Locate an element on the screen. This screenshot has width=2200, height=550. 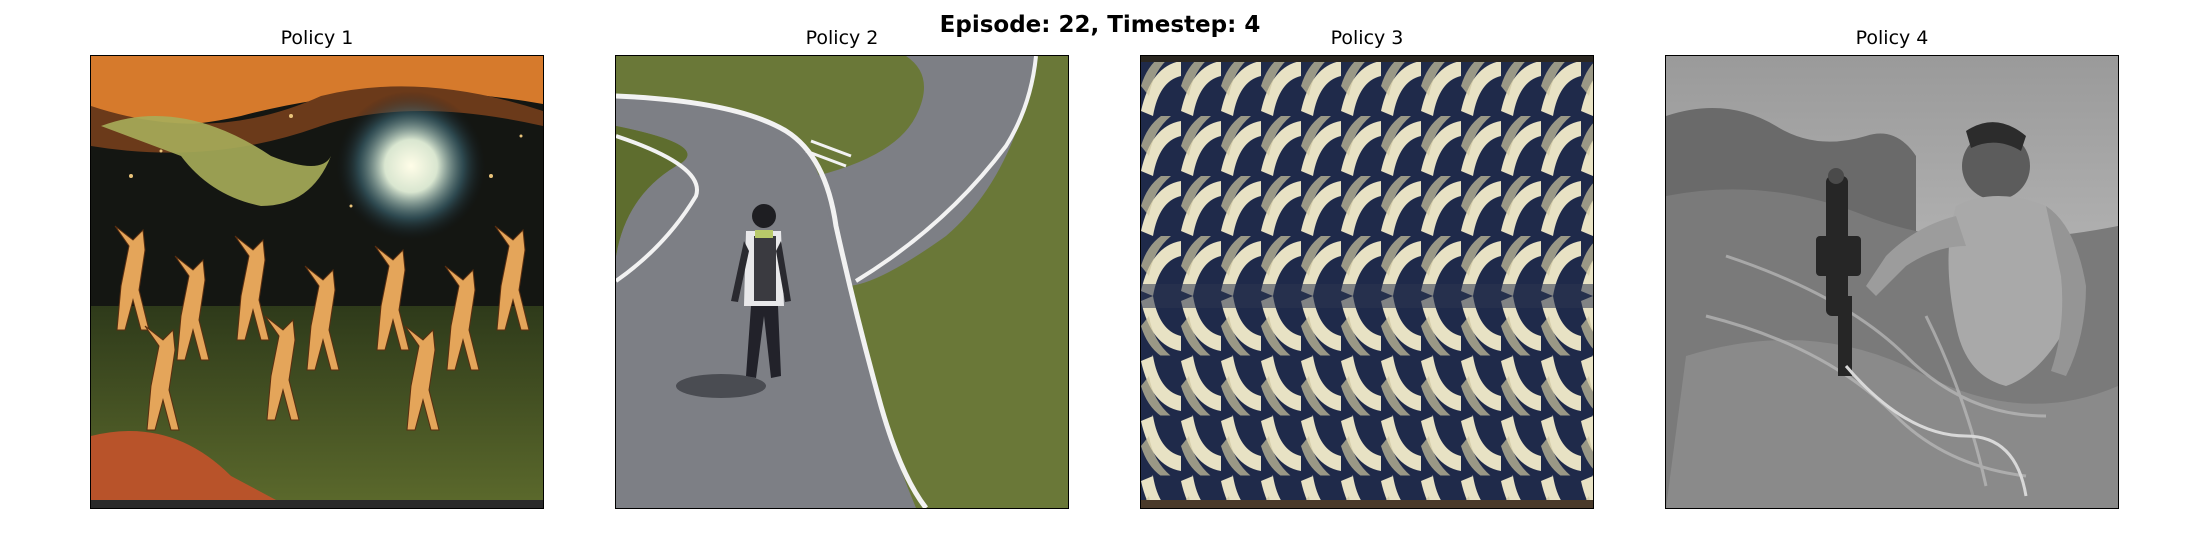
policy-2-title: Policy 2 is located at coordinates (842, 38).